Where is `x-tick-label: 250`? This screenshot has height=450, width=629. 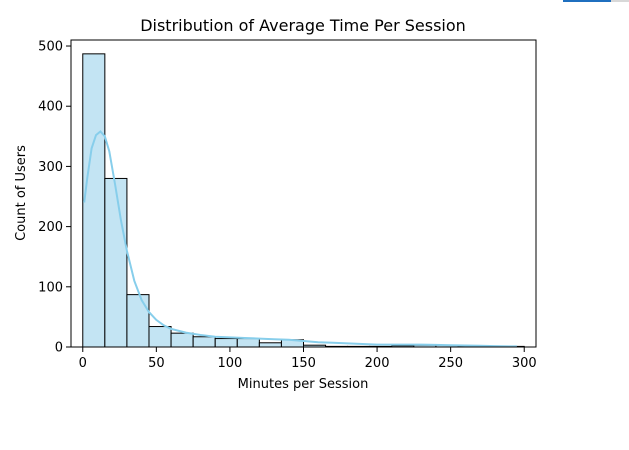
x-tick-label: 250 is located at coordinates (450, 363).